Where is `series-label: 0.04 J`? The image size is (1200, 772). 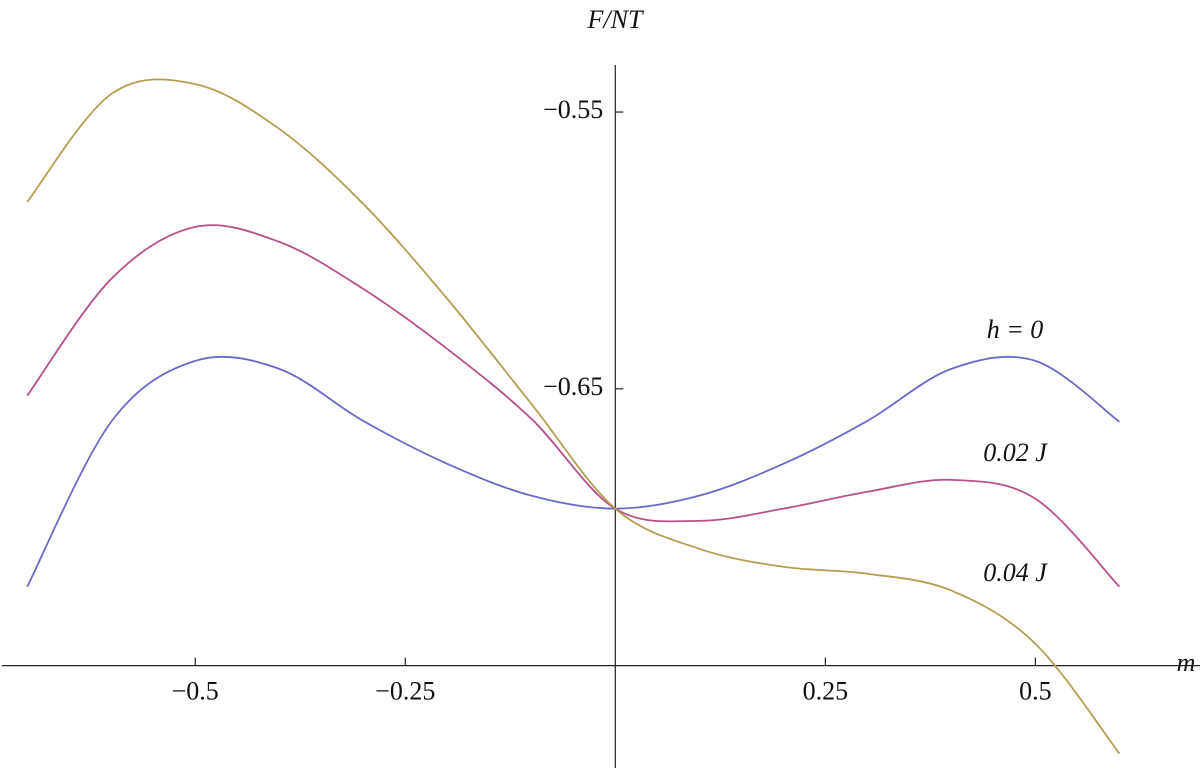 series-label: 0.04 J is located at coordinates (1015, 572).